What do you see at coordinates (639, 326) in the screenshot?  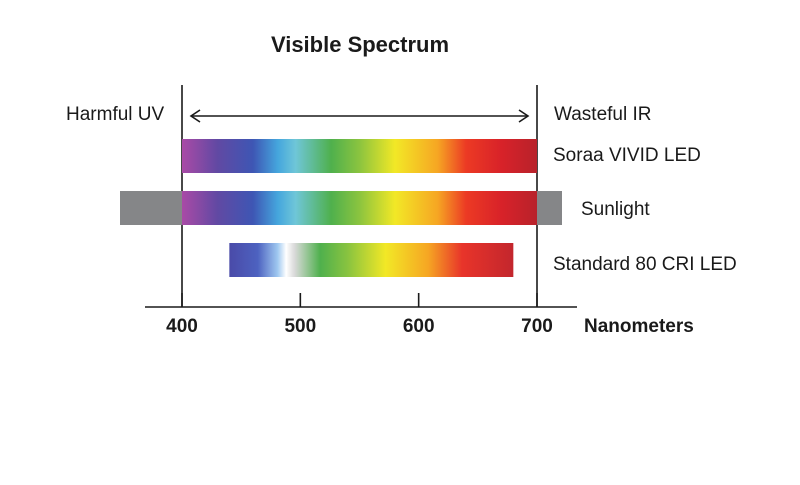 I see `x-axis-label: Nanometers` at bounding box center [639, 326].